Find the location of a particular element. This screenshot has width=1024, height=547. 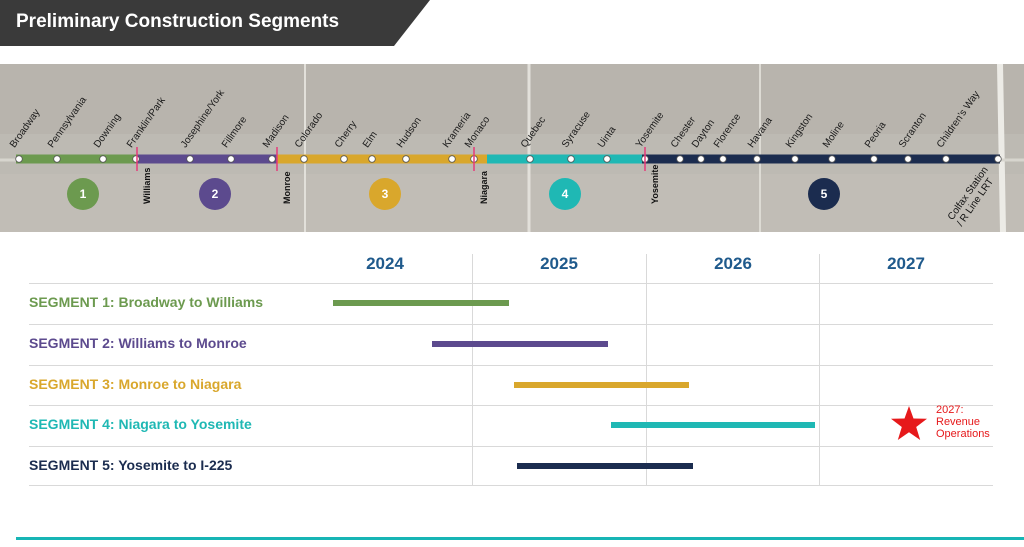

boundary-label: Williams is located at coordinates (147, 185).